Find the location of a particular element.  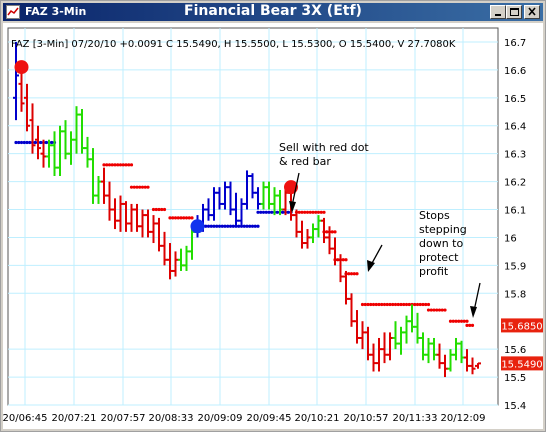

price-label-bg is located at coordinates (522, 363).